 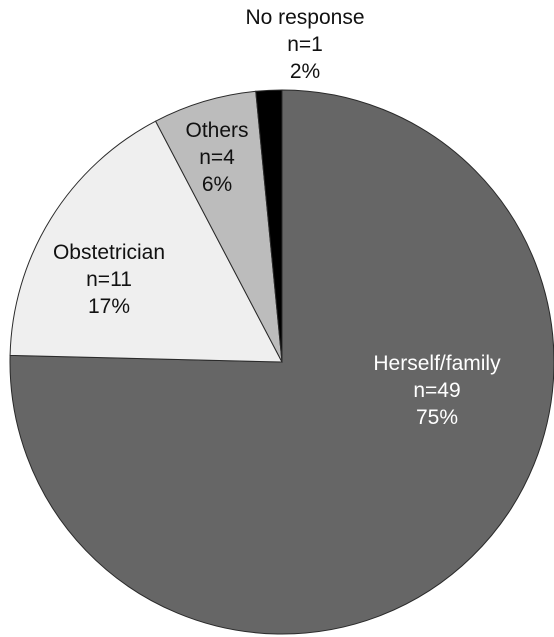 I want to click on slice-label-others-count: n=4, so click(x=217, y=157).